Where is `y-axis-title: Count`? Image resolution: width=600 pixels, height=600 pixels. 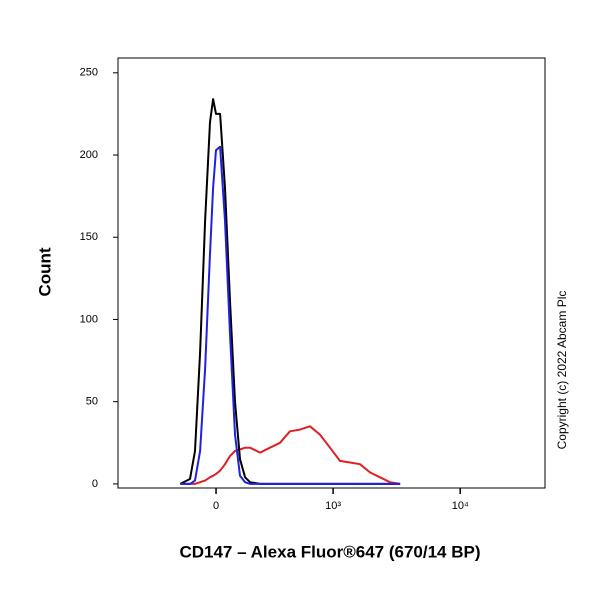 y-axis-title: Count is located at coordinates (44, 271).